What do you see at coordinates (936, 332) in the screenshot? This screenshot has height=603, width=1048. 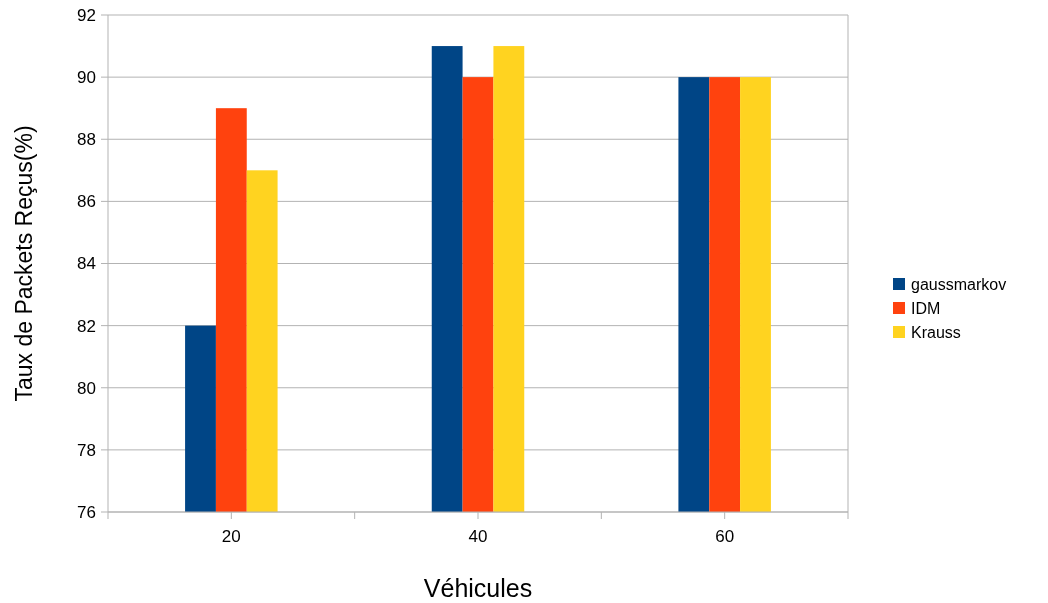 I see `legend-label: Krauss` at bounding box center [936, 332].